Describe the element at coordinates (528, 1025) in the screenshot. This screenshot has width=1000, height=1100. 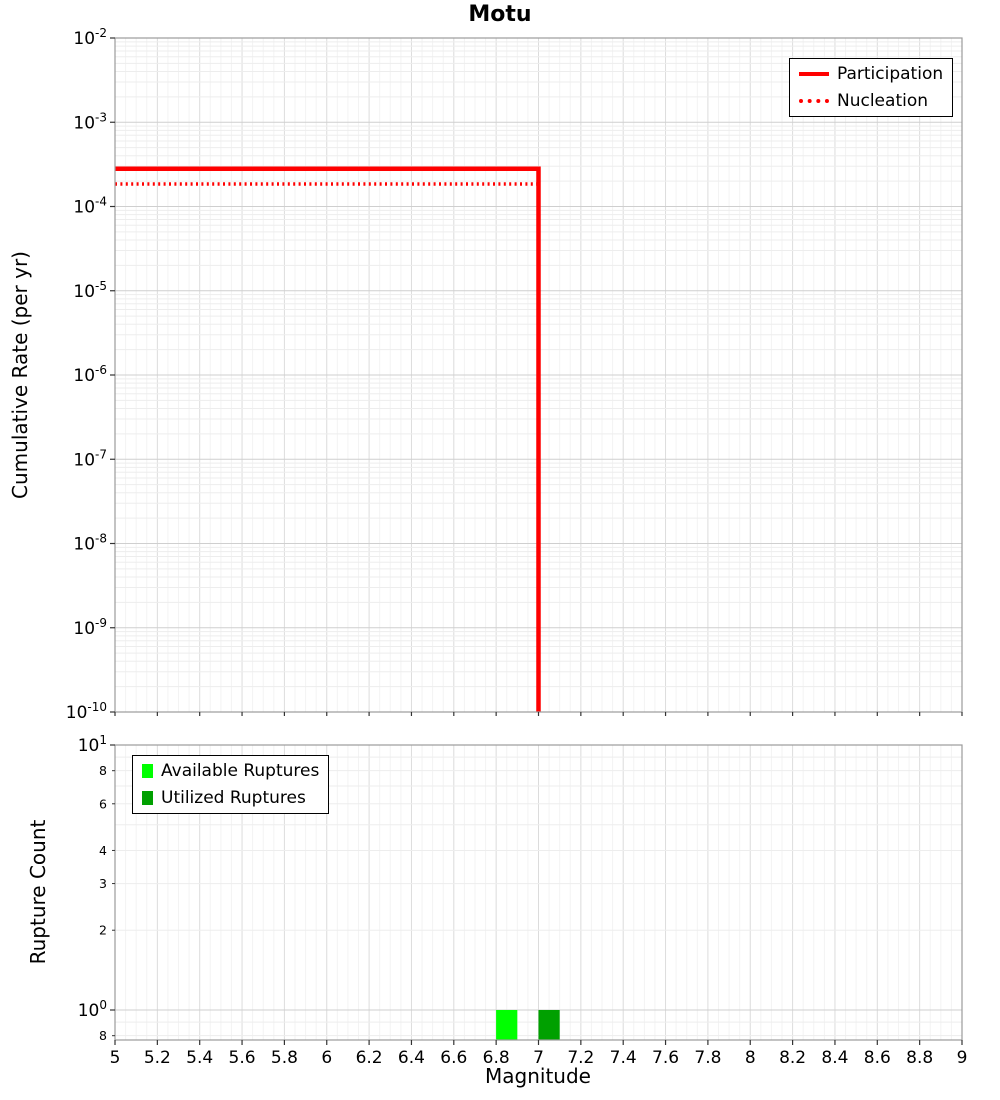
I see `rupture-count-bars` at that location.